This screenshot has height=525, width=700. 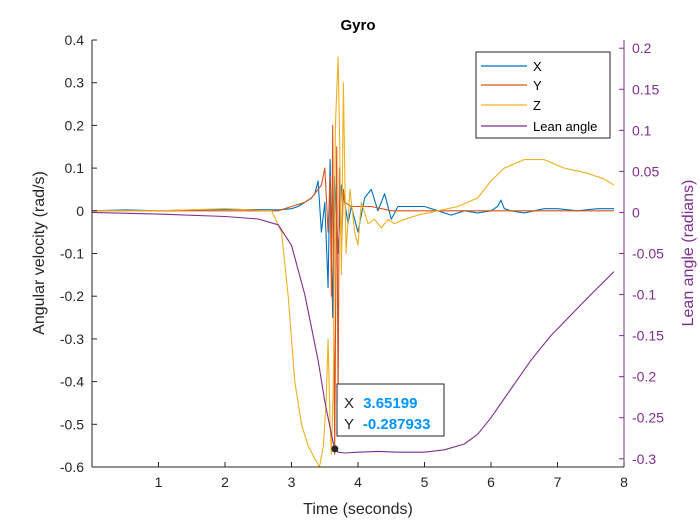 What do you see at coordinates (425, 482) in the screenshot?
I see `x-tick-label: 5` at bounding box center [425, 482].